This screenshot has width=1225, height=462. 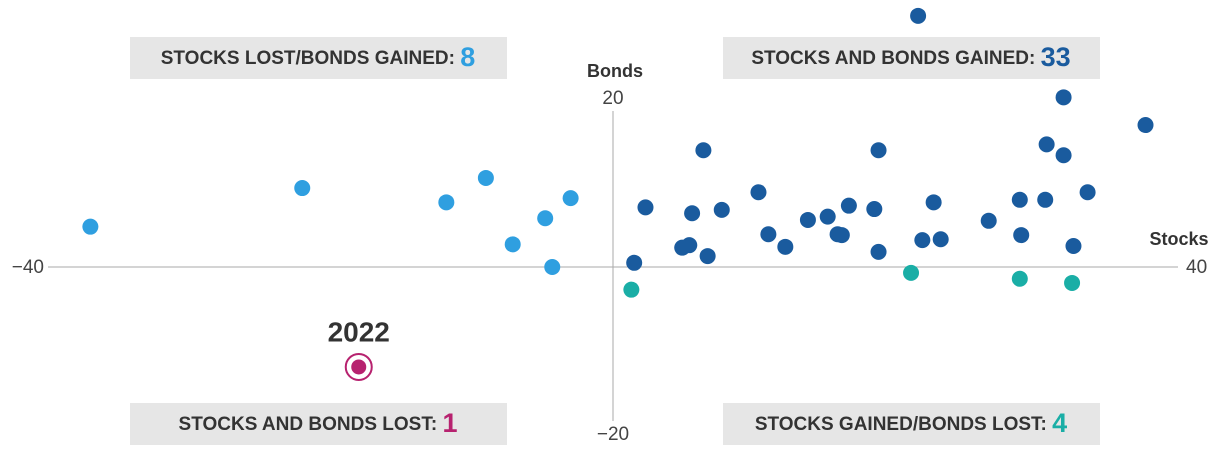 What do you see at coordinates (613, 434) in the screenshot?
I see `y-tick-label: −20` at bounding box center [613, 434].